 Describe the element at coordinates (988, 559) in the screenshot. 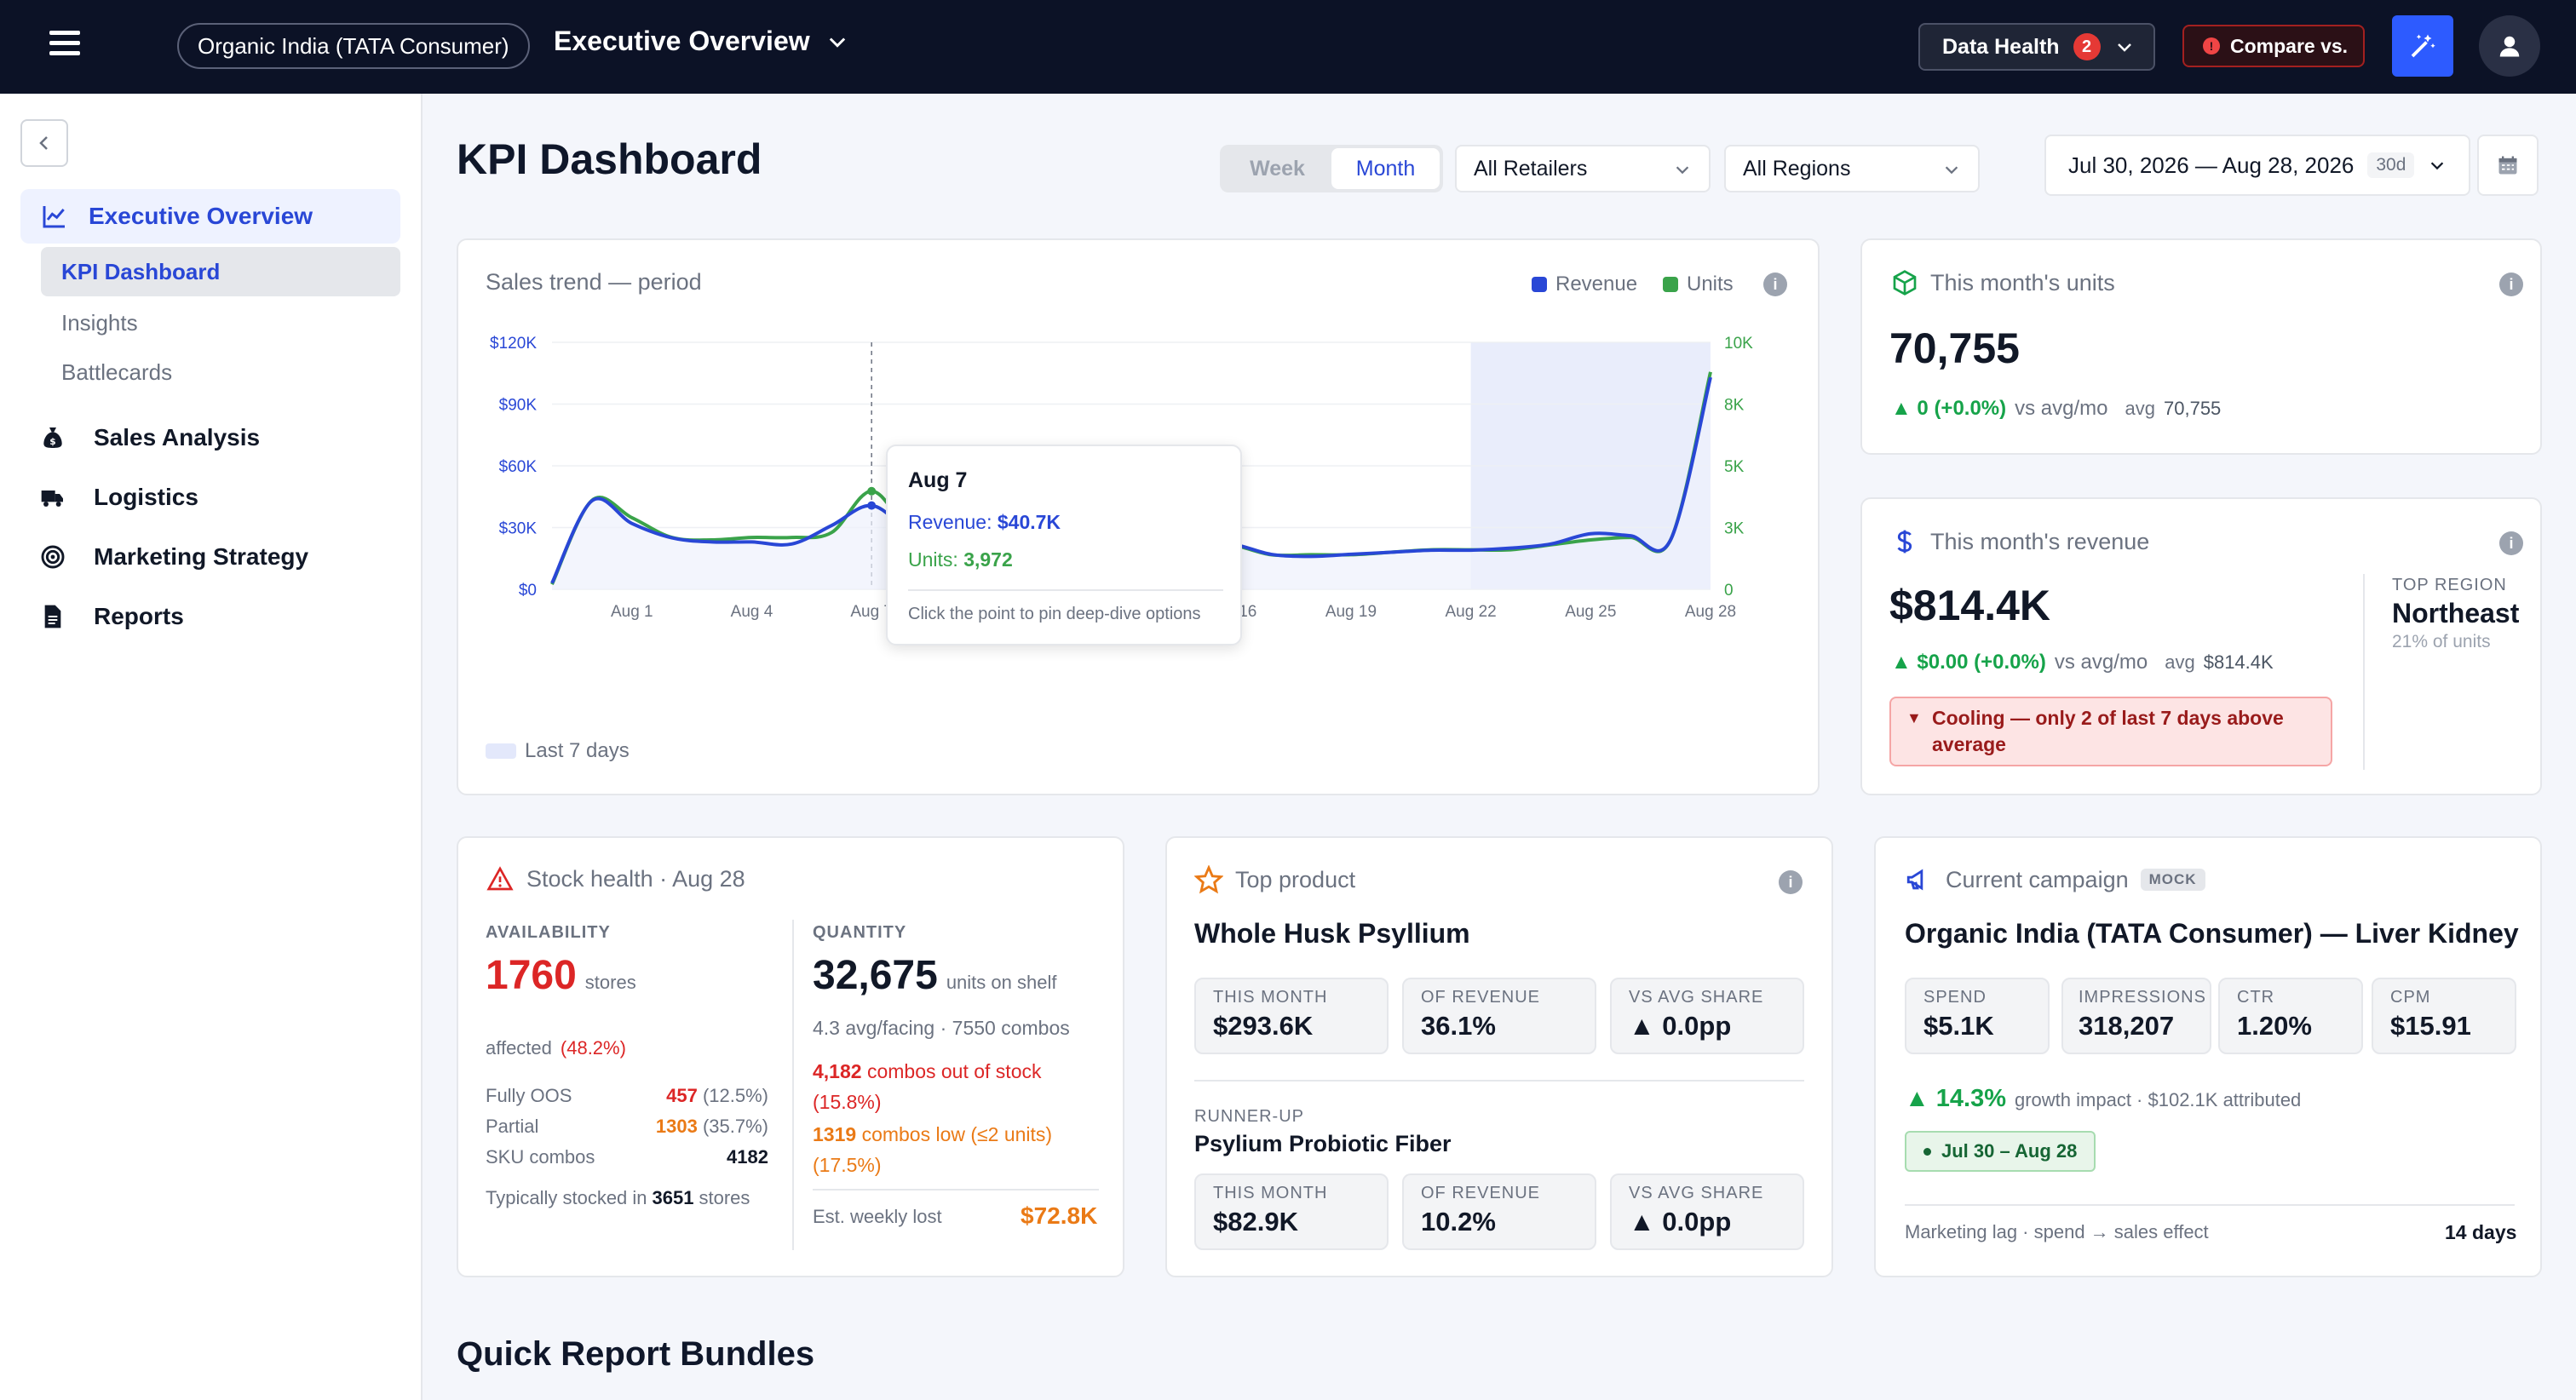

I see `tooltip-units-value: 3,972` at that location.